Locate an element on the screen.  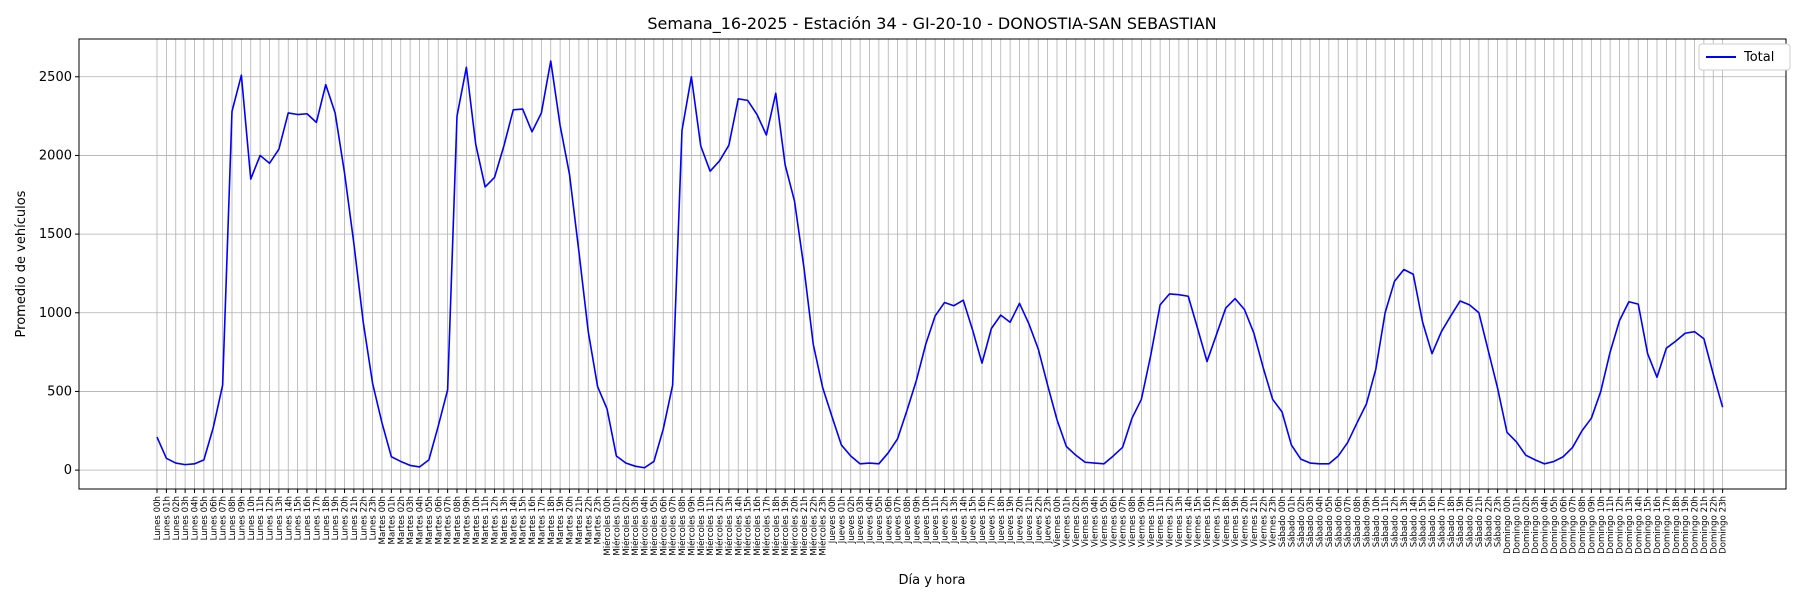
x-tick-label: Lunes 07h is located at coordinates (224, 518).